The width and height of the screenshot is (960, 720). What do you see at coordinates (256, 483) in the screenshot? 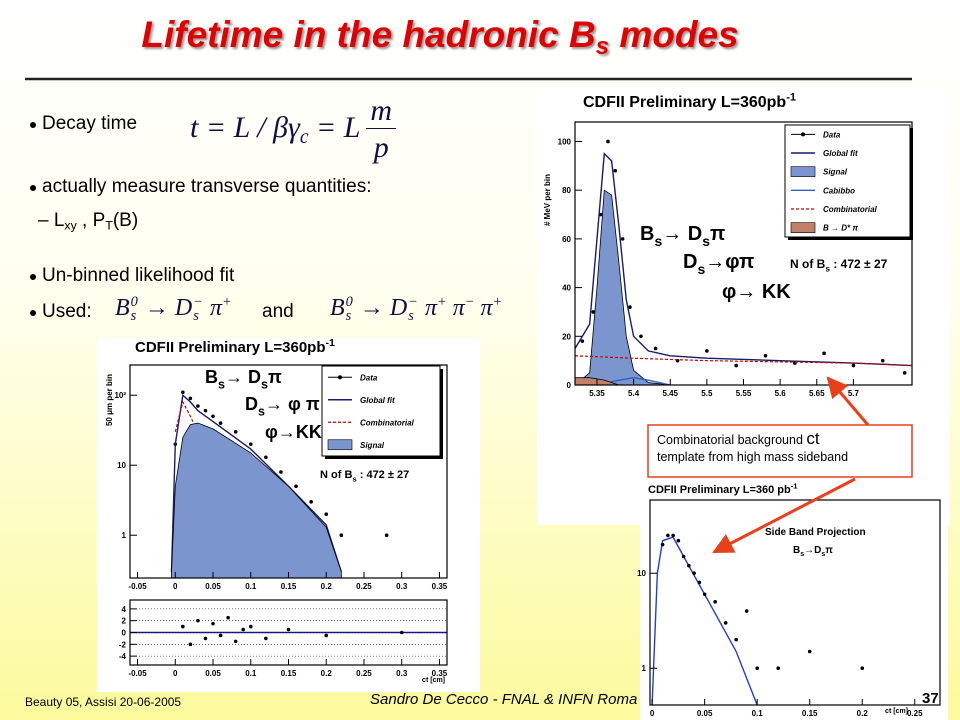
I see `curve` at bounding box center [256, 483].